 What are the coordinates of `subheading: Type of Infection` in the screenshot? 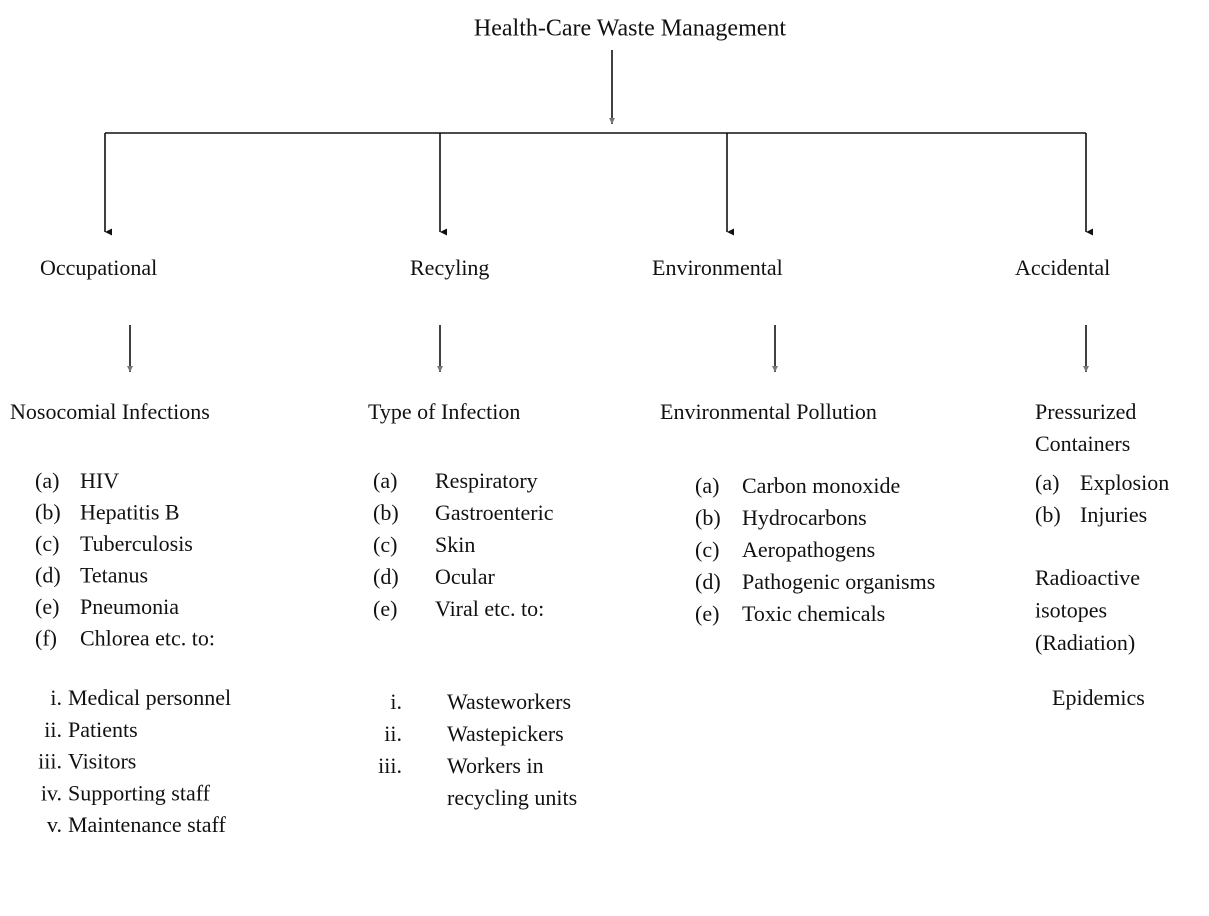 It's located at (444, 411).